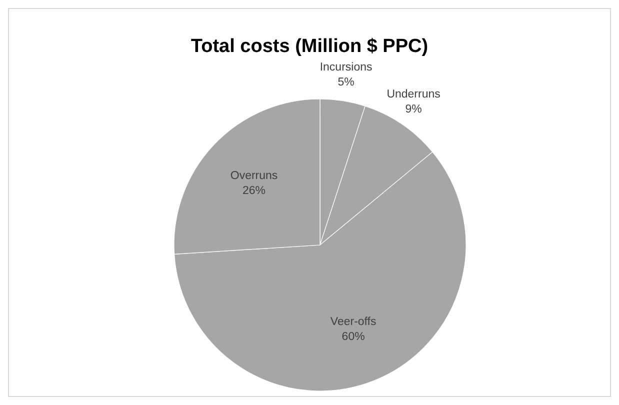  Describe the element at coordinates (309, 46) in the screenshot. I see `chart-title: Total costs (Million $ PPC)` at that location.